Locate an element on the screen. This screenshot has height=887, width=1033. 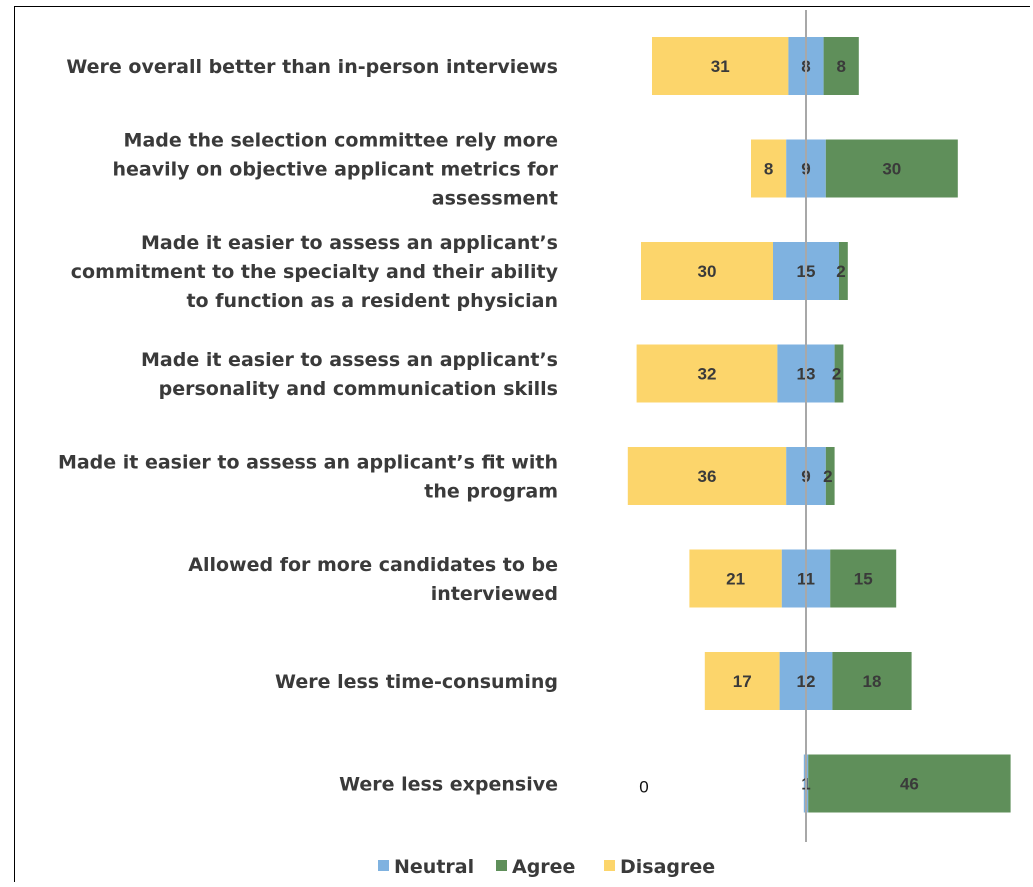
category-label: Were less expensive is located at coordinates (448, 785).